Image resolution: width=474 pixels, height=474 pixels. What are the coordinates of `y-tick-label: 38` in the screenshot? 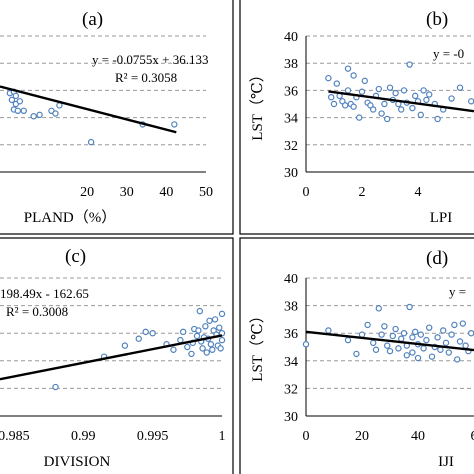 It's located at (291, 64).